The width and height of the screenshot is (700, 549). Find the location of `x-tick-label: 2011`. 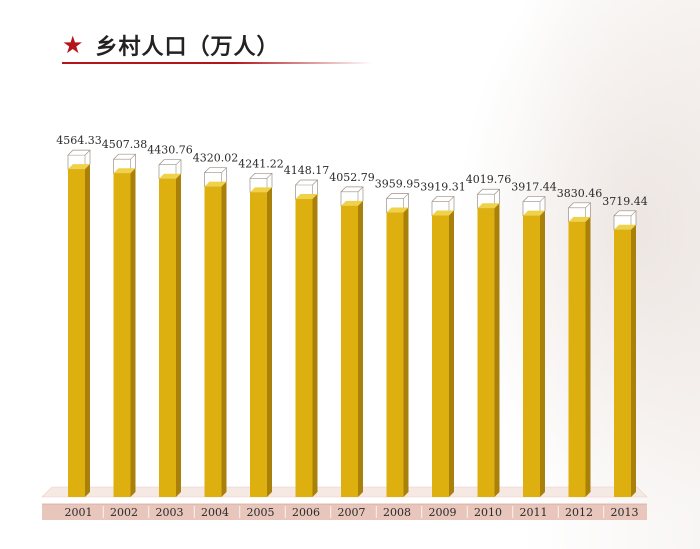

x-tick-label: 2011 is located at coordinates (534, 512).